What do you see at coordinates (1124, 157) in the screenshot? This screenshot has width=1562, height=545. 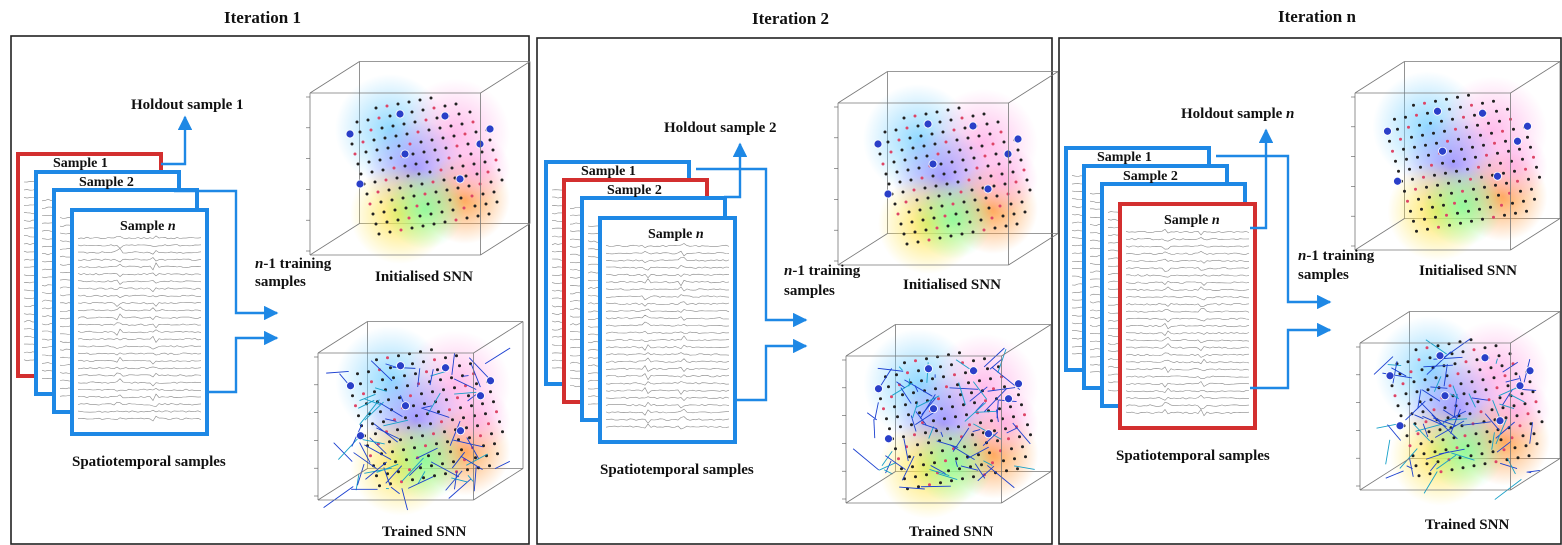 I see `panel-3-sample-1-label: Sample 1` at bounding box center [1124, 157].